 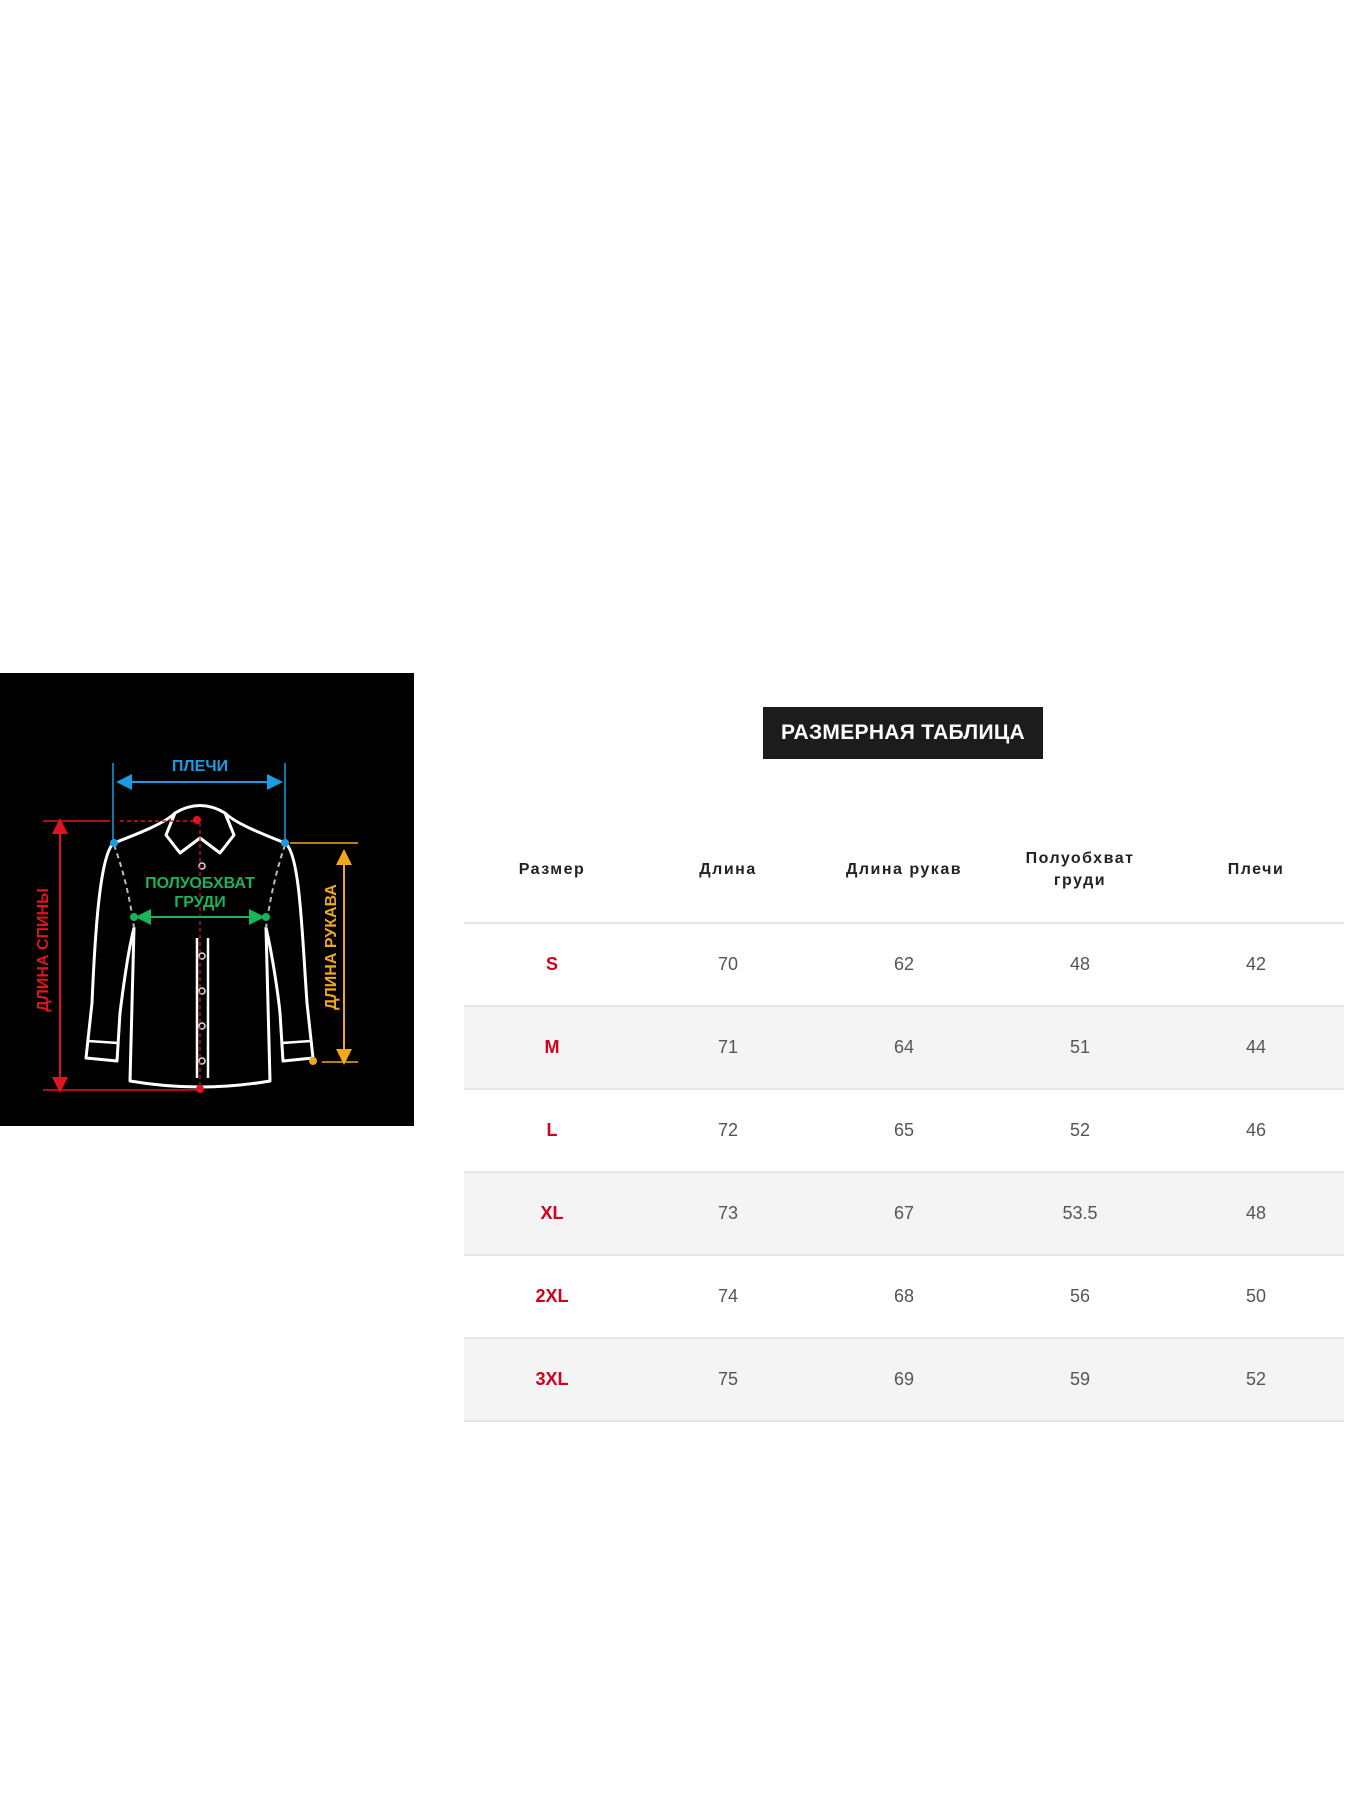 I want to click on back-length-measure: ДЛИНА СПИНЫ, so click(x=119, y=954).